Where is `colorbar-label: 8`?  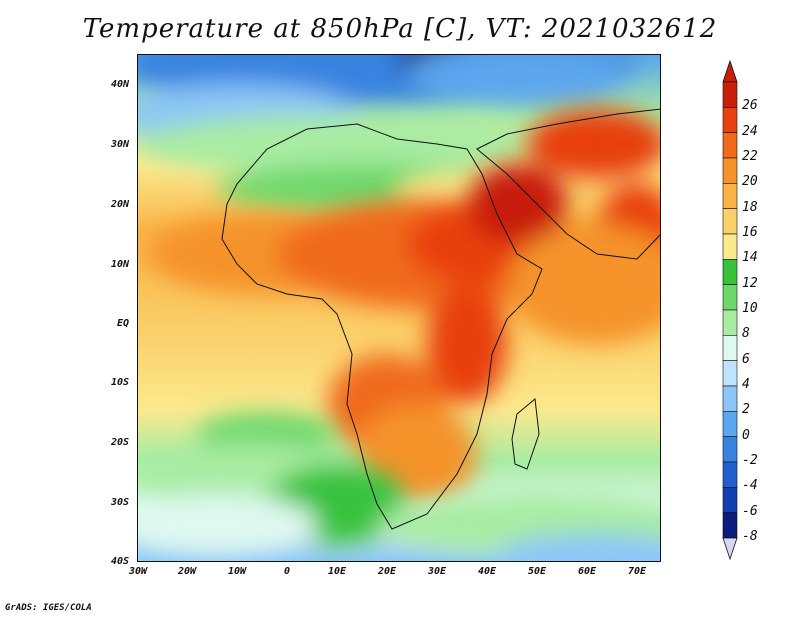 colorbar-label: 8 is located at coordinates (746, 334).